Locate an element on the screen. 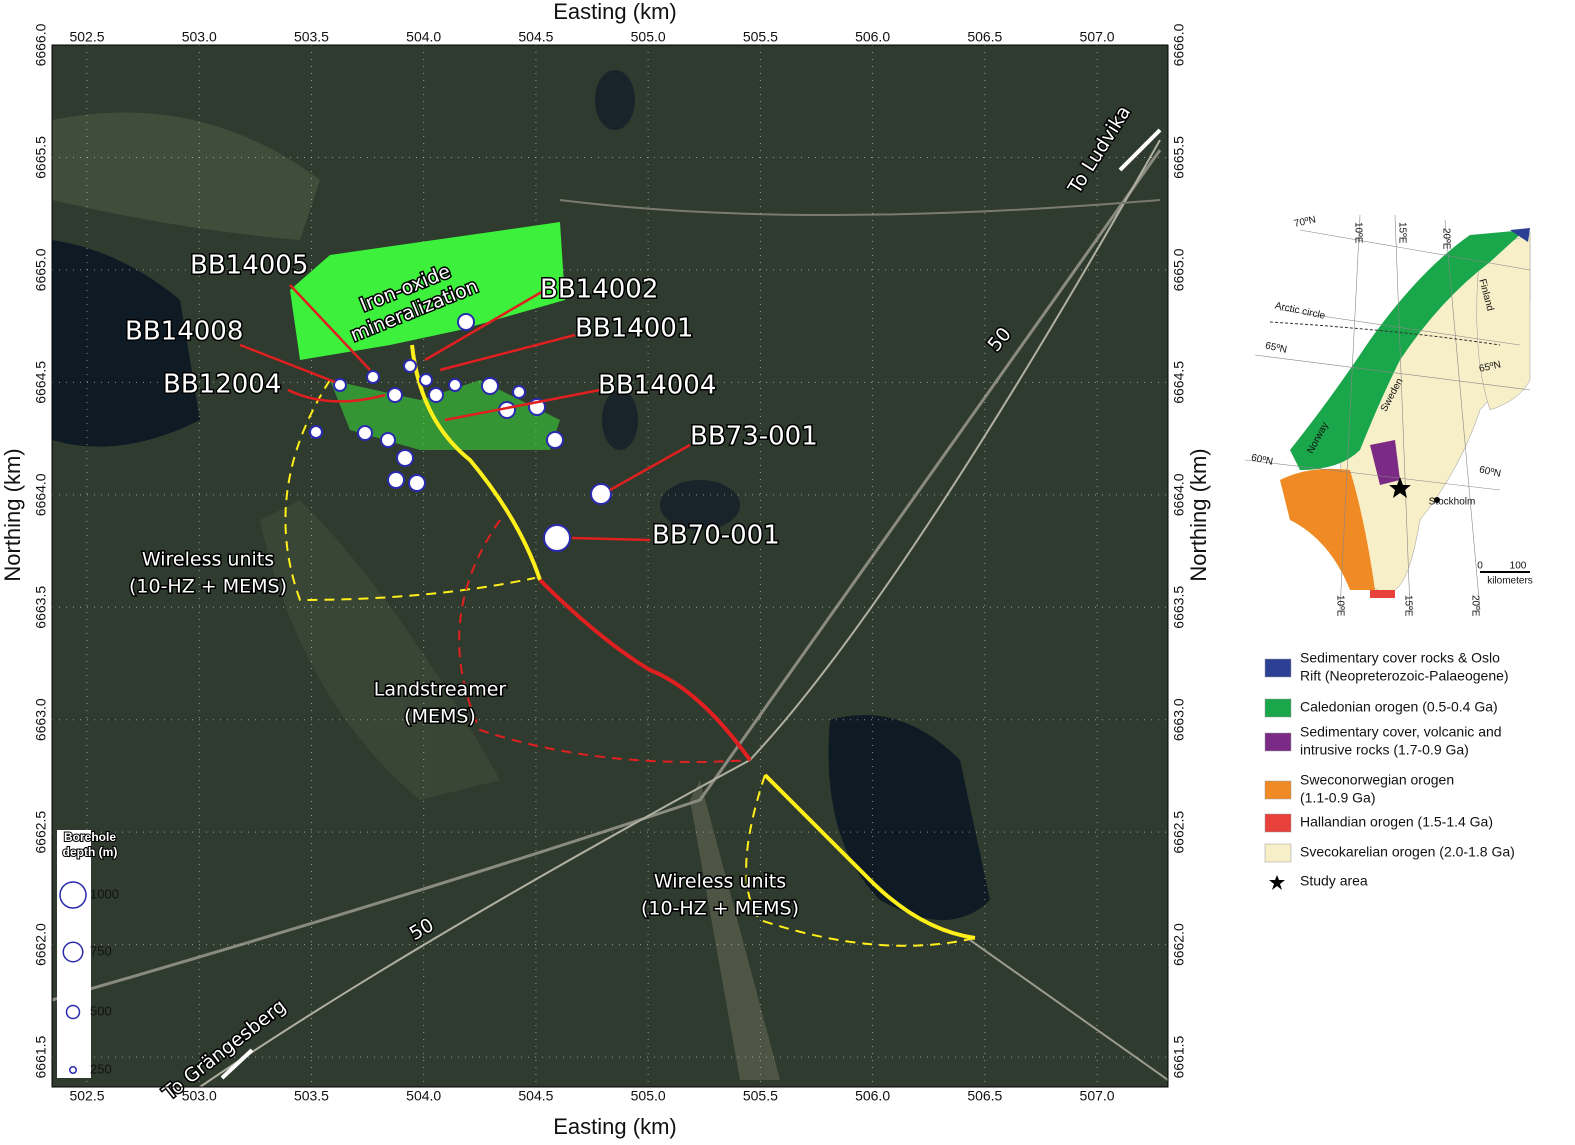  legend-label: Hallandian orogen (1.5-1.4 Ga) is located at coordinates (1396, 822).